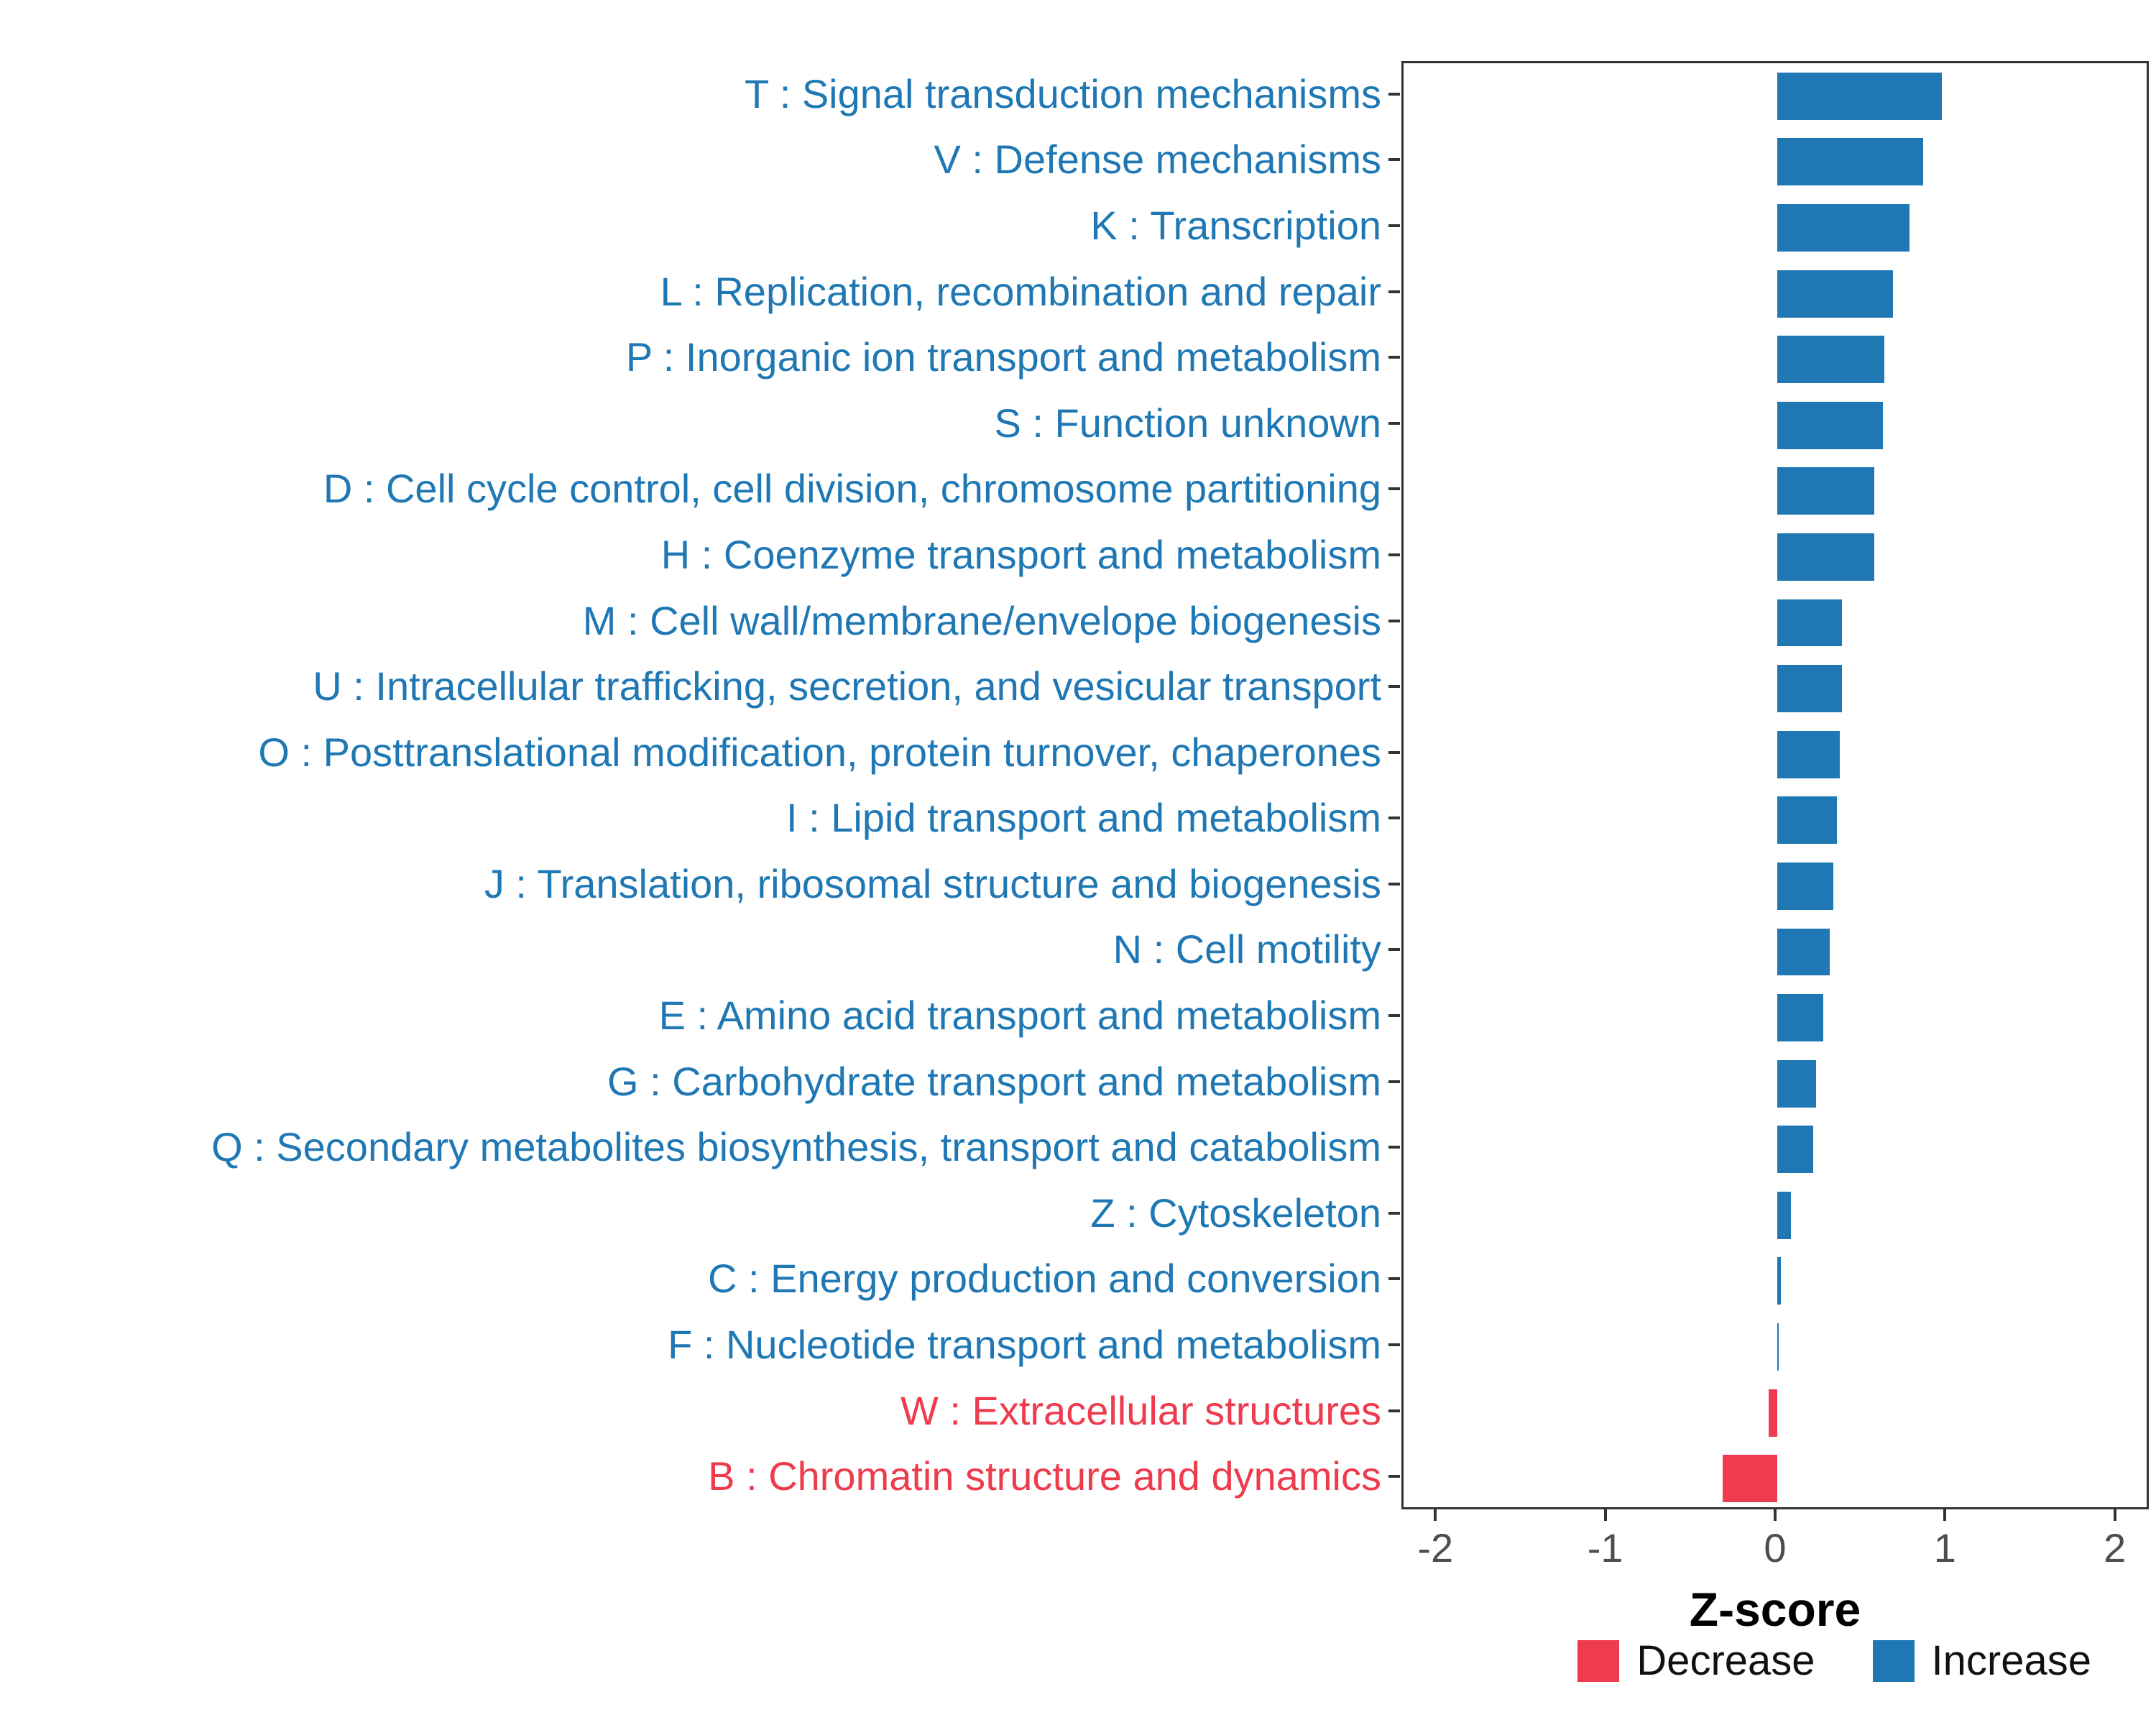  Describe the element at coordinates (1800, 1018) in the screenshot. I see `bar-e` at that location.